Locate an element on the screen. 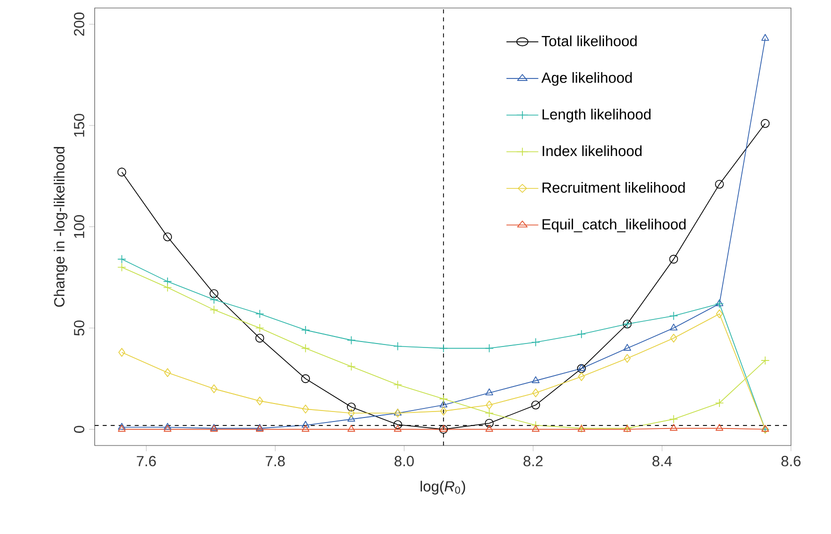 Image resolution: width=831 pixels, height=534 pixels. legend-label: Total likelihood is located at coordinates (589, 41).